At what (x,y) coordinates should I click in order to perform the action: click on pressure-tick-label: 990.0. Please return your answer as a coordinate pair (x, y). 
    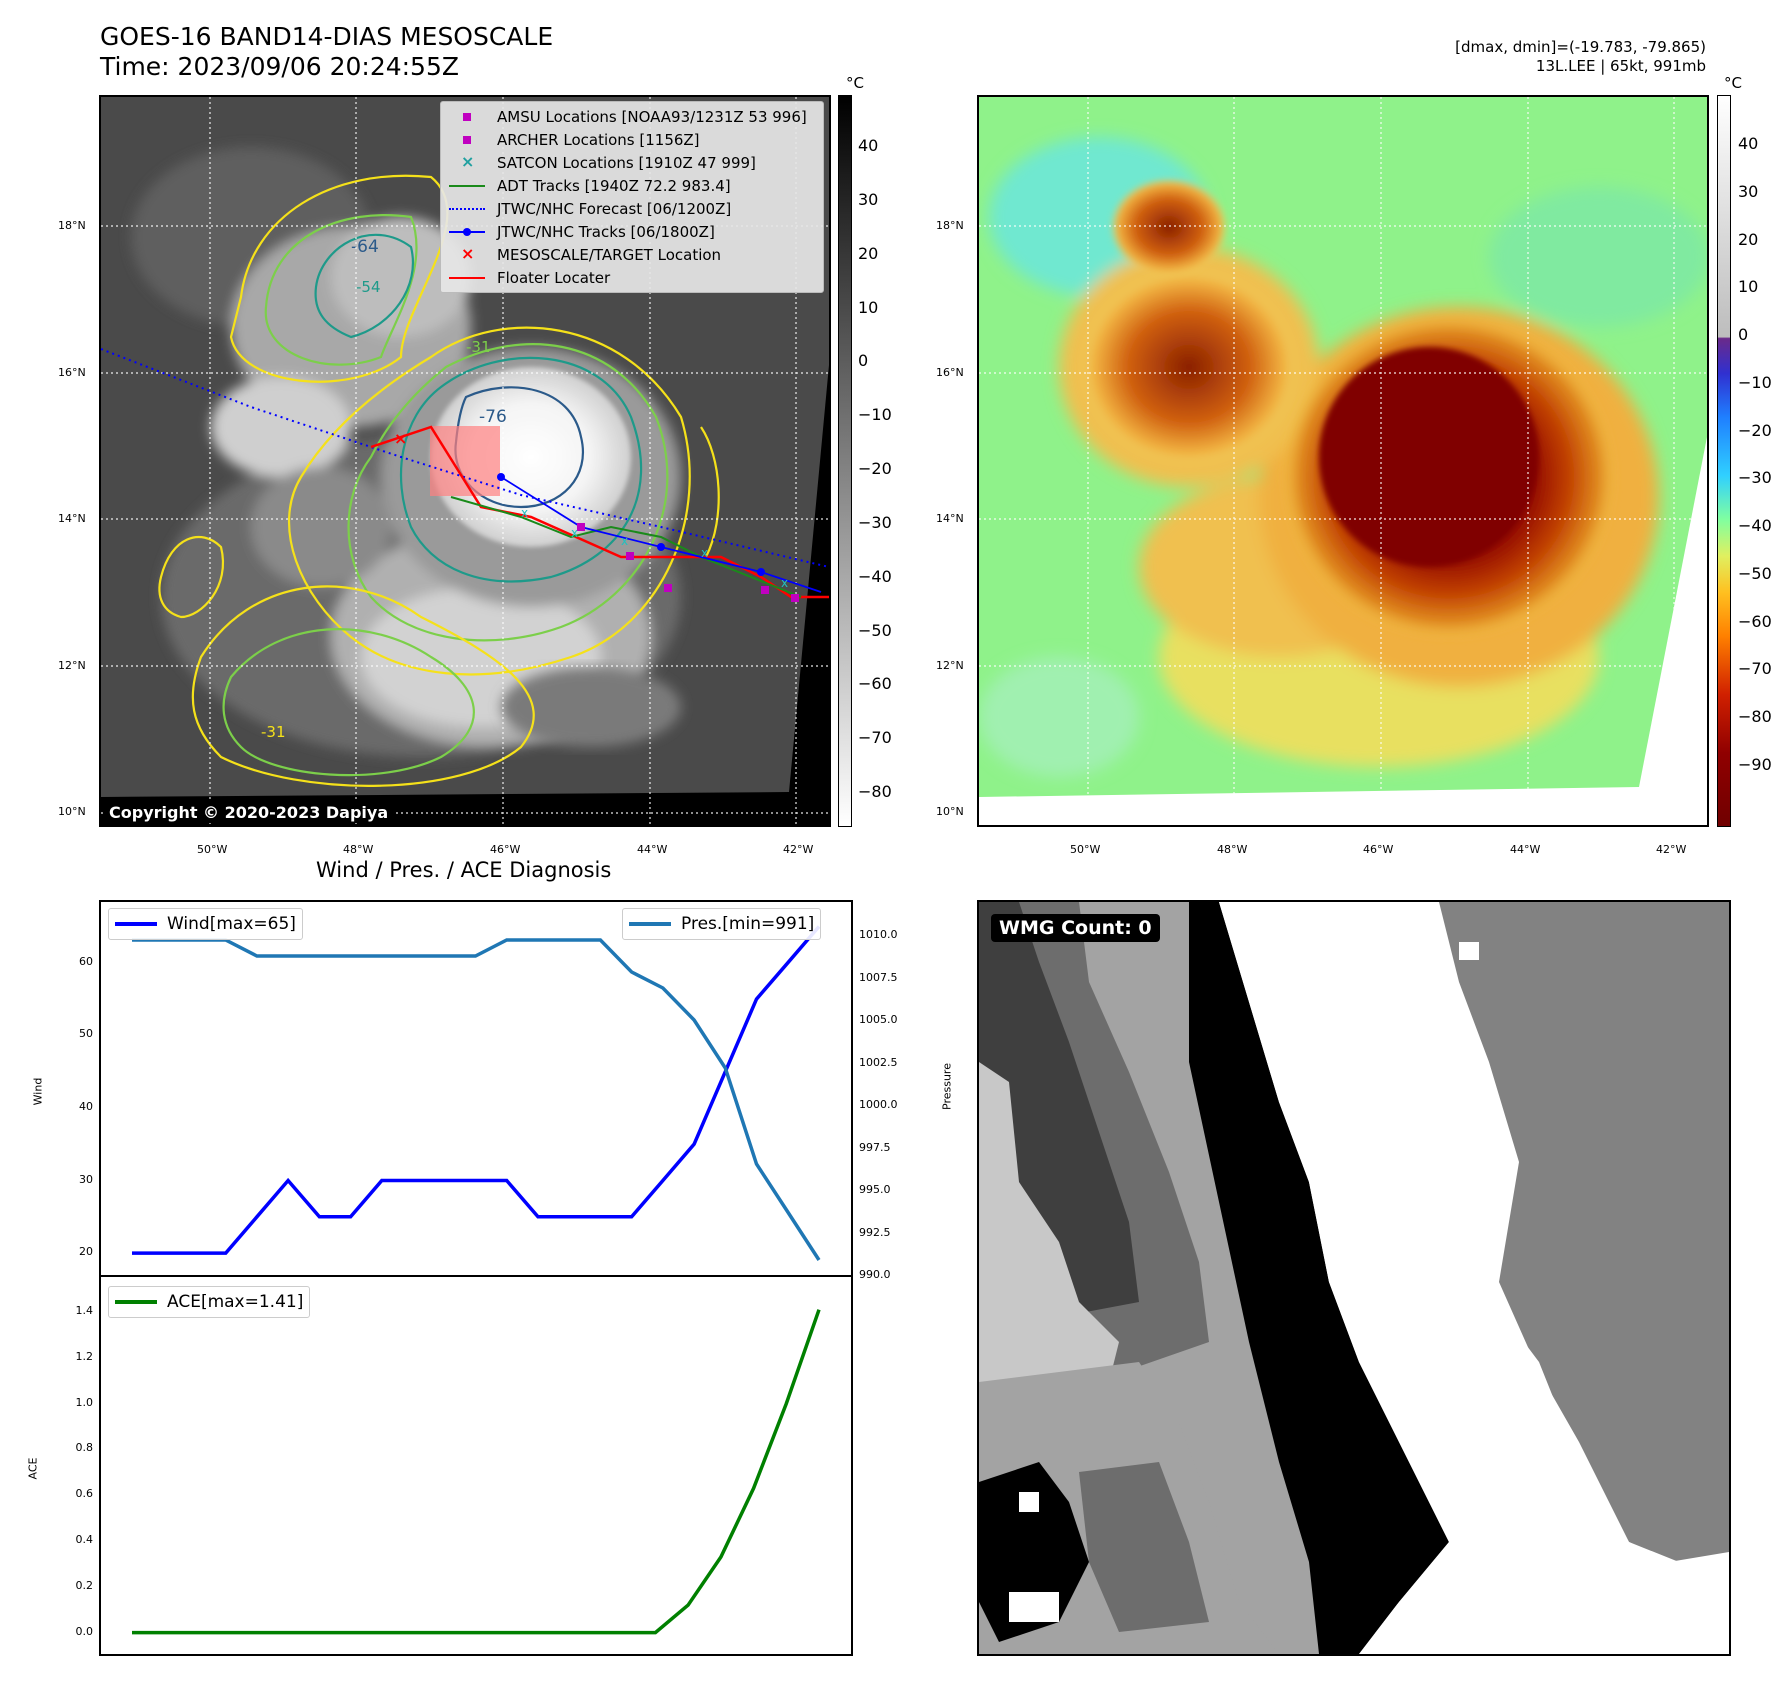
    Looking at the image, I should click on (875, 1274).